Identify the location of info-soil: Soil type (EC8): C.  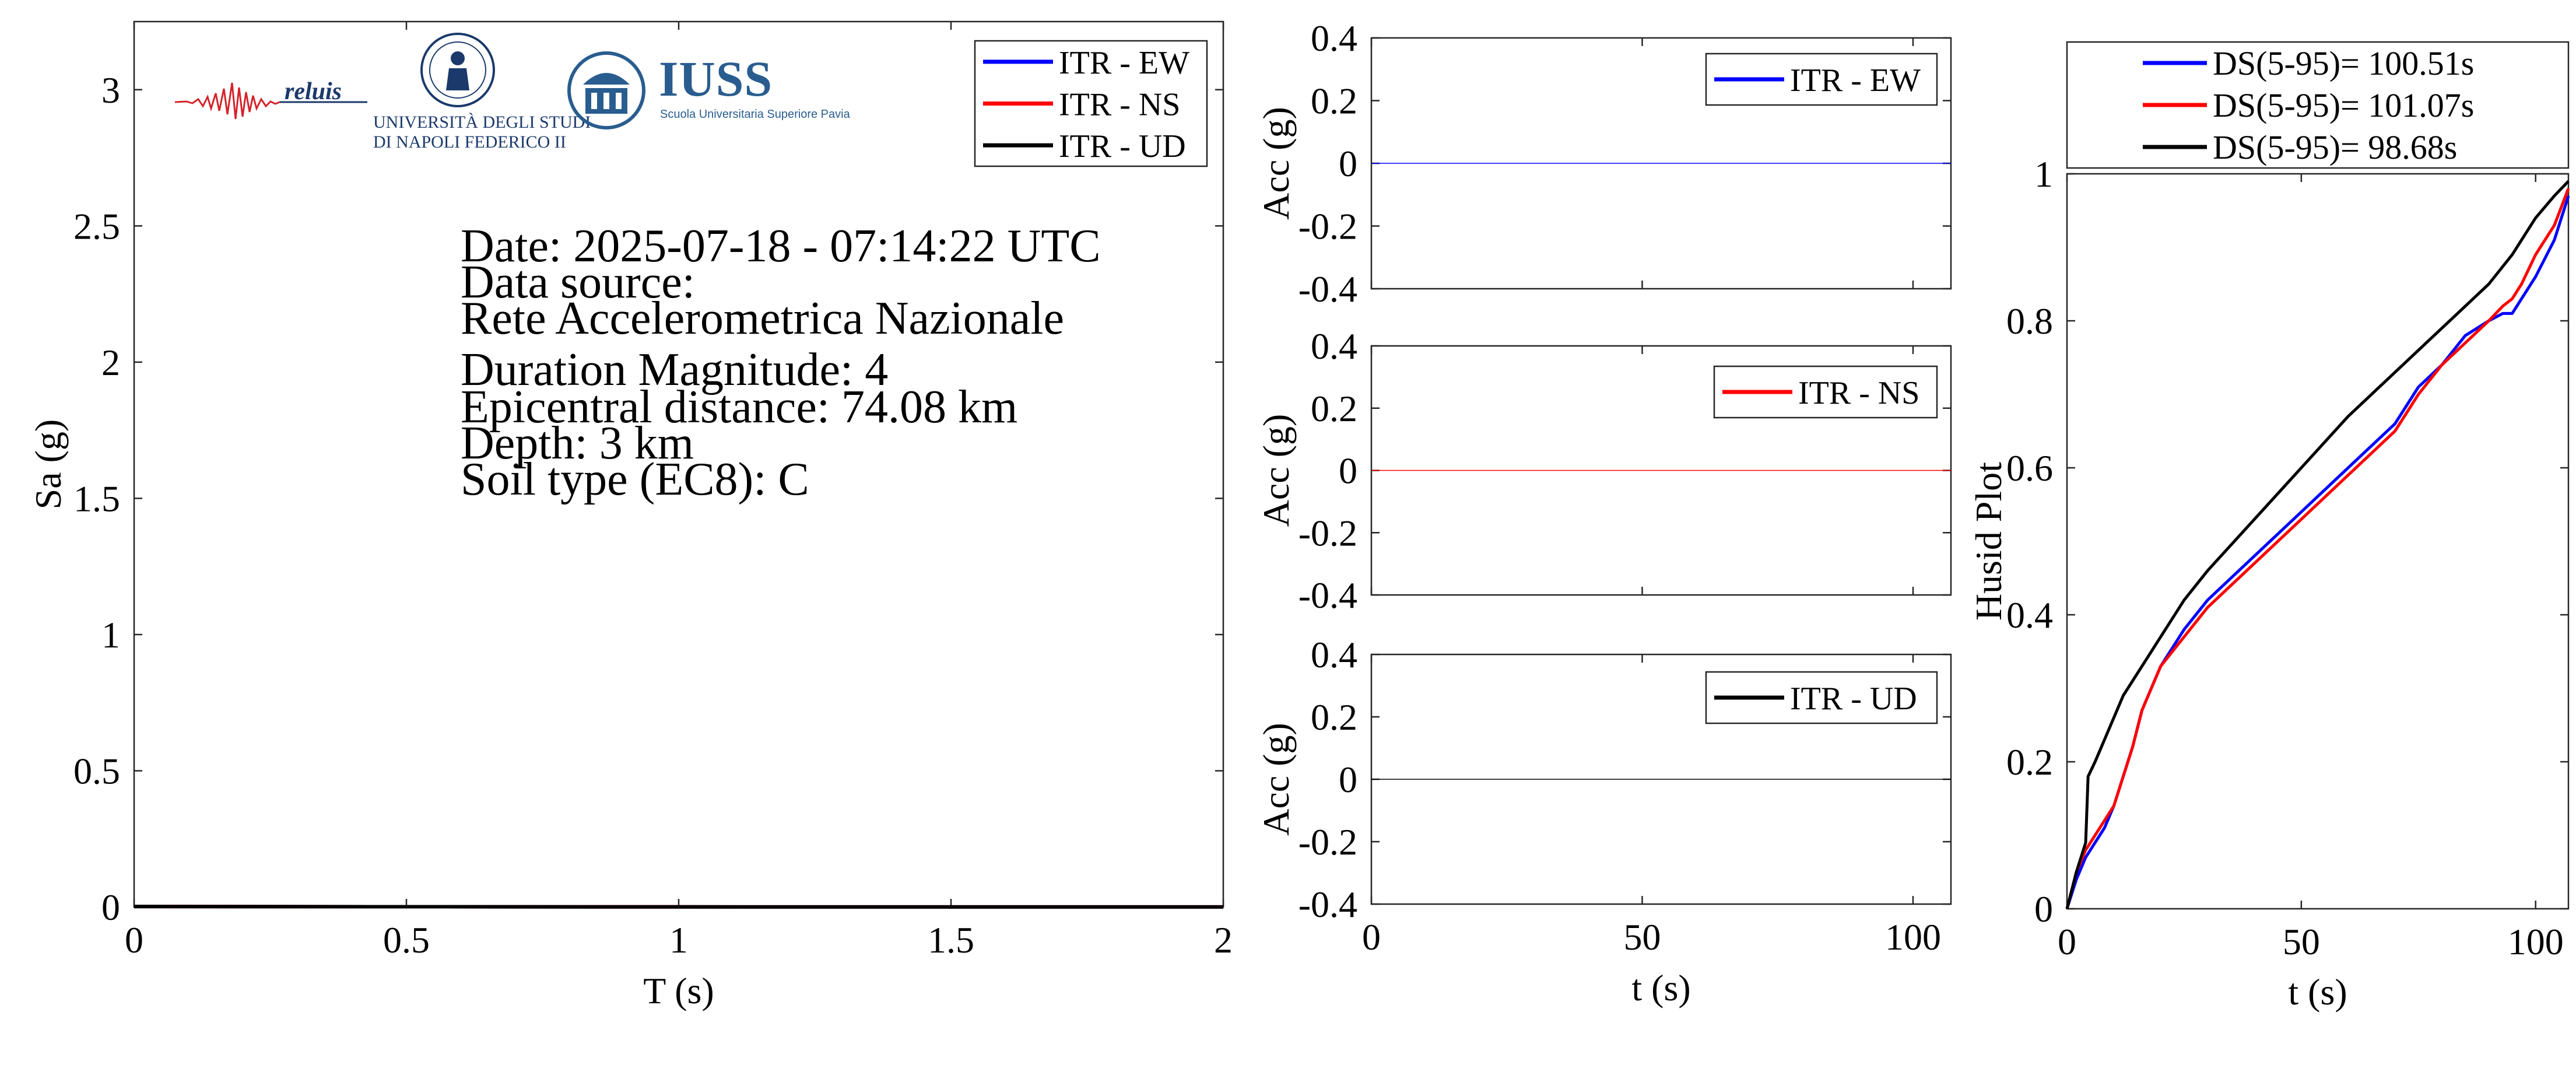
(635, 479).